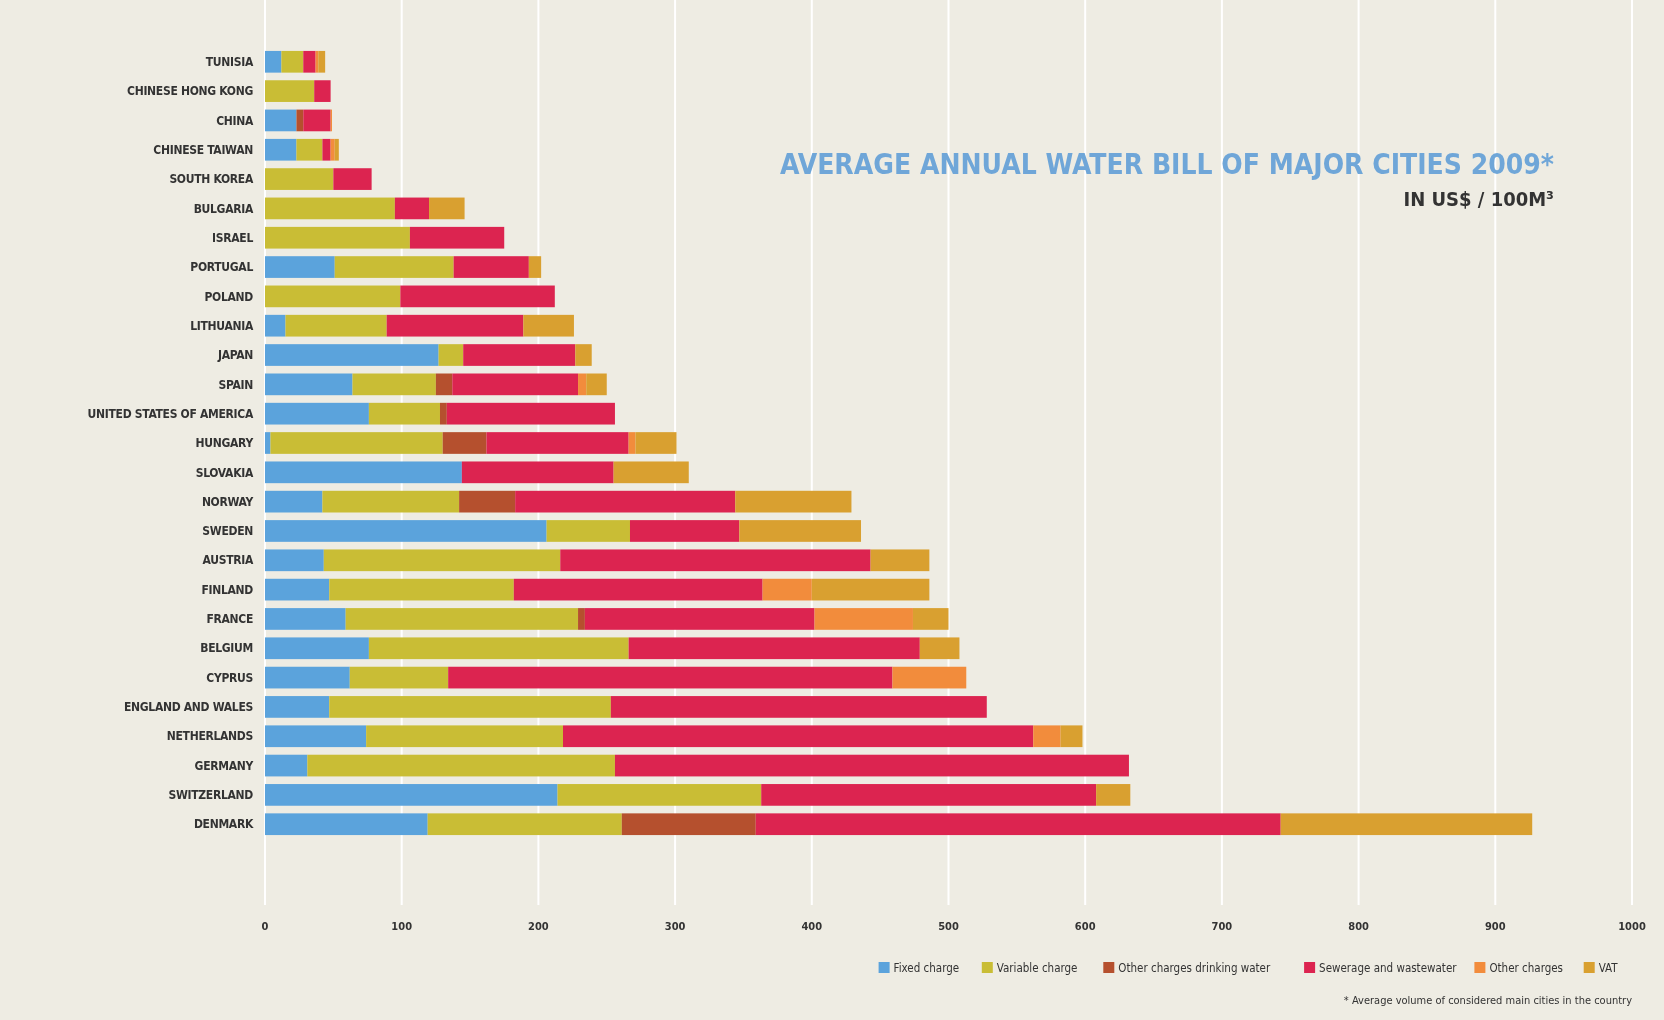 The image size is (1664, 1020). I want to click on y-tick-label: SPAIN, so click(236, 384).